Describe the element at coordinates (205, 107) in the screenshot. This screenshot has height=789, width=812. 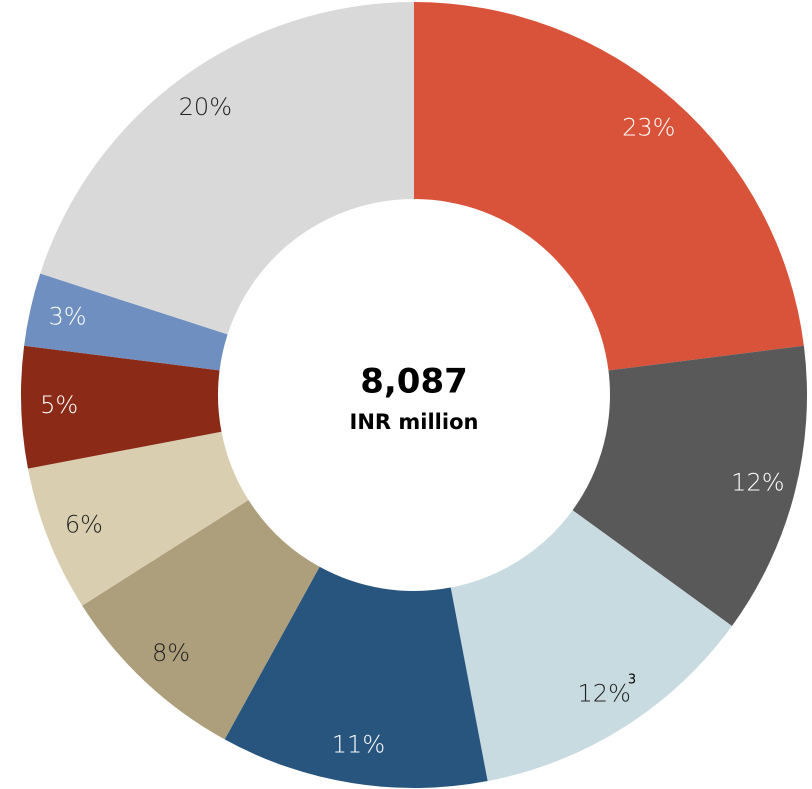
I see `slice-label: 20%` at that location.